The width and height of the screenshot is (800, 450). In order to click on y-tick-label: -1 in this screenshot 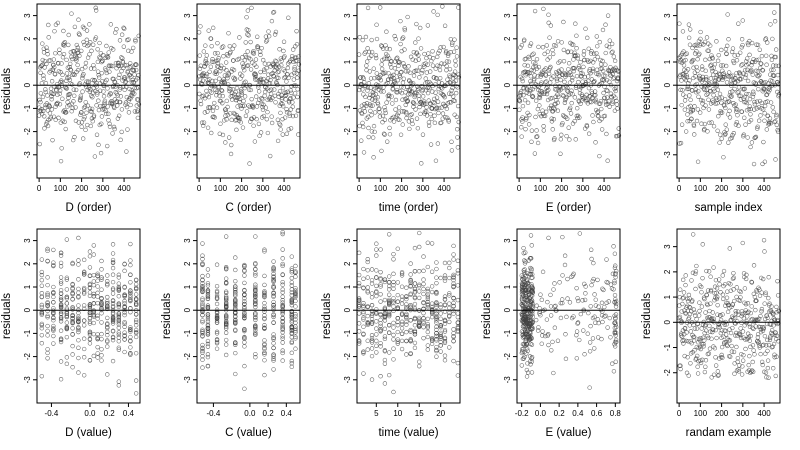, I will do `click(667, 347)`.